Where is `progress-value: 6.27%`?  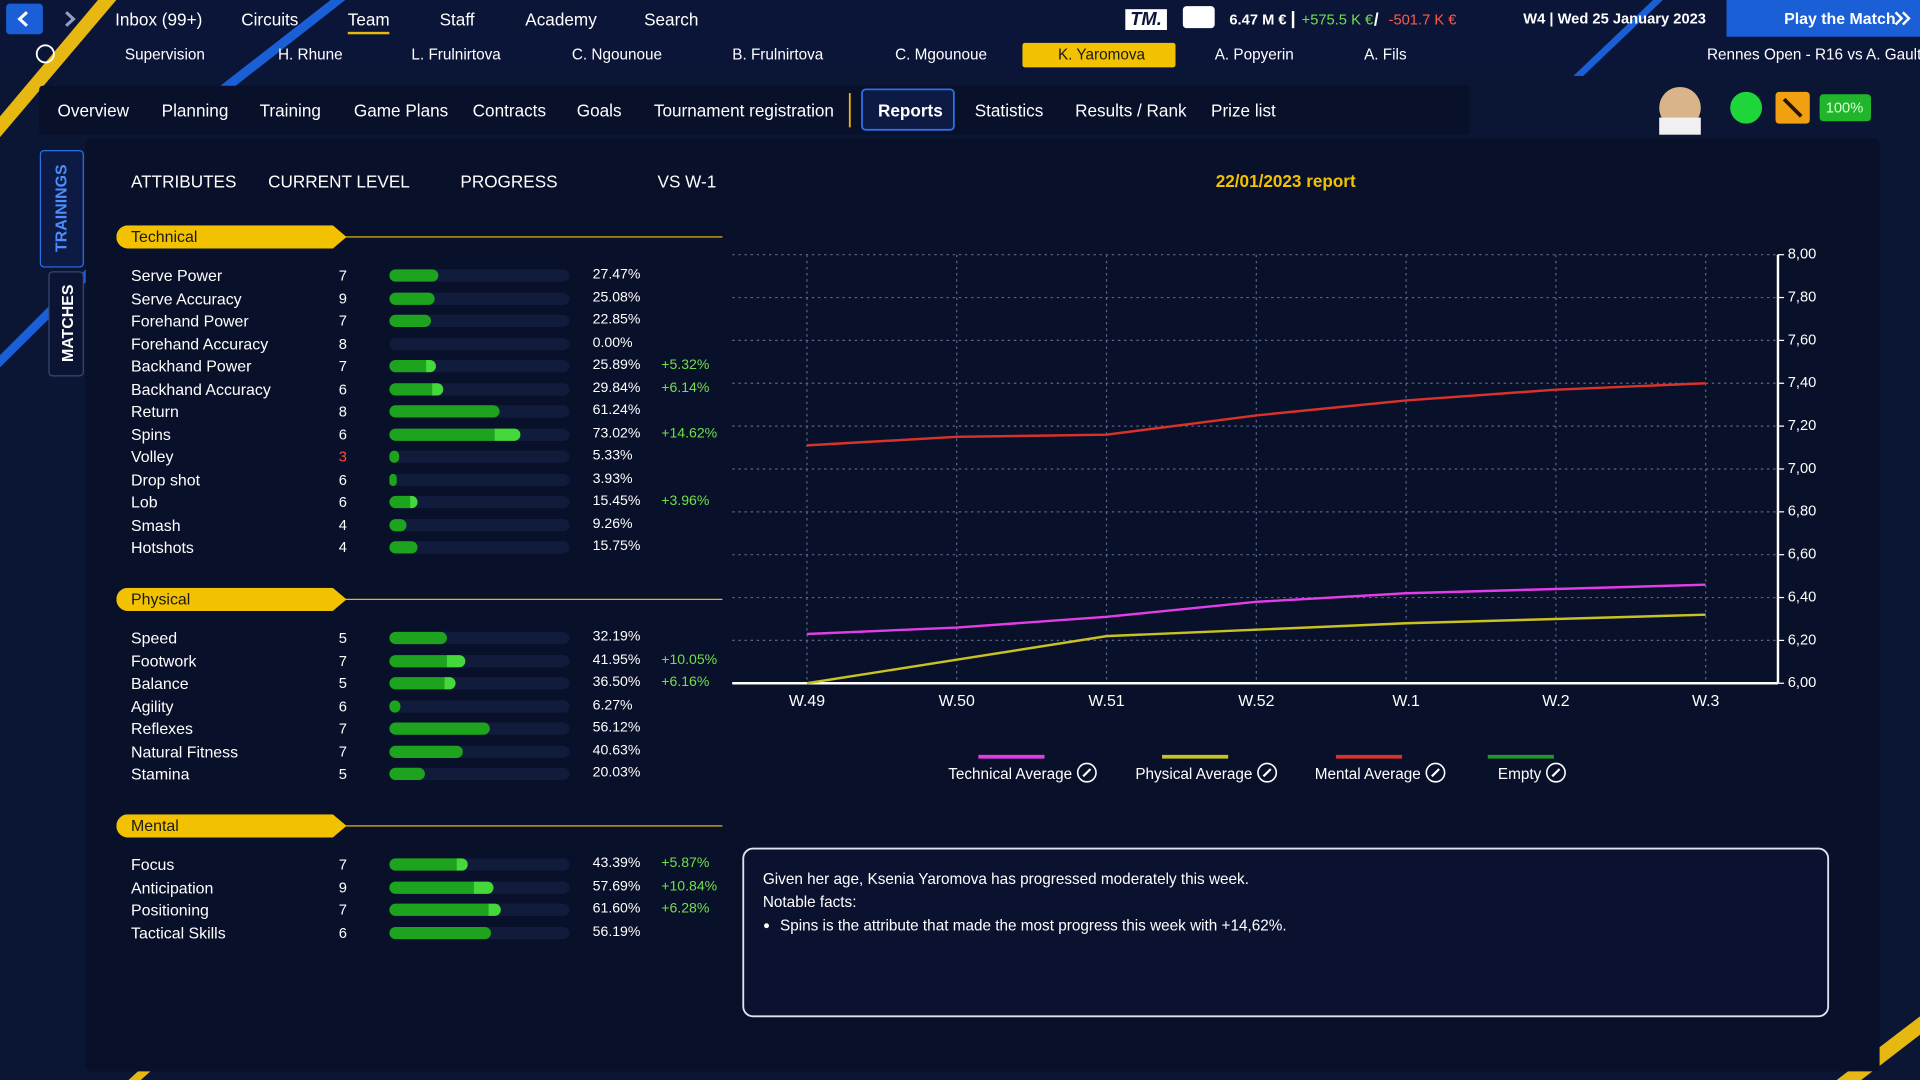
progress-value: 6.27% is located at coordinates (612, 705).